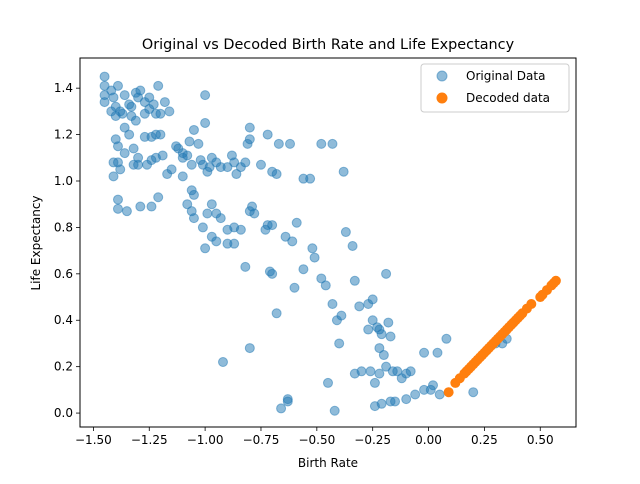  What do you see at coordinates (540, 440) in the screenshot?
I see `x-tick-label: 0.50` at bounding box center [540, 440].